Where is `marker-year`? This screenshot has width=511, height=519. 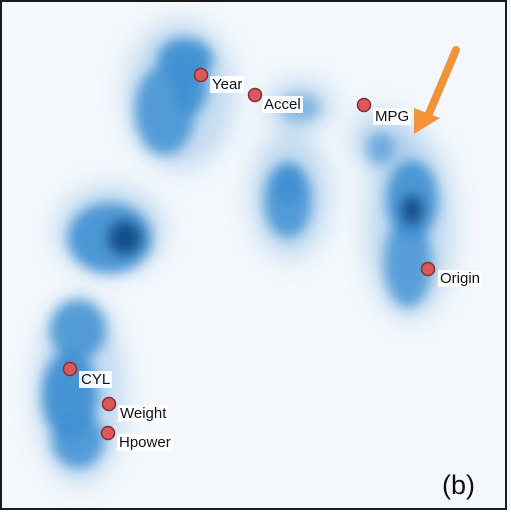
marker-year is located at coordinates (201, 75).